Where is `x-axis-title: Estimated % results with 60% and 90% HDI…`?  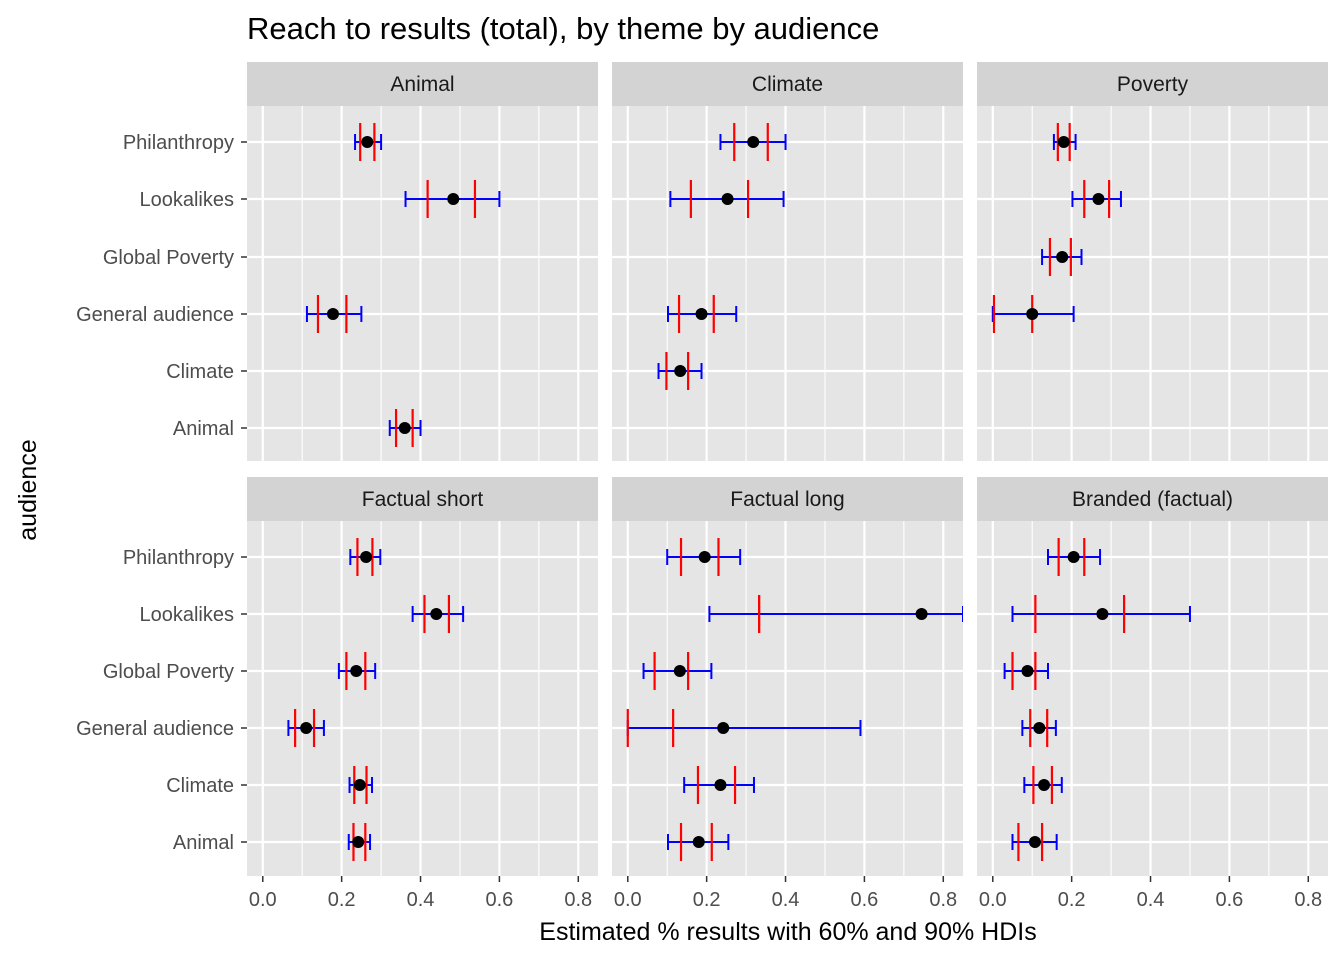 x-axis-title: Estimated % results with 60% and 90% HDI… is located at coordinates (787, 932).